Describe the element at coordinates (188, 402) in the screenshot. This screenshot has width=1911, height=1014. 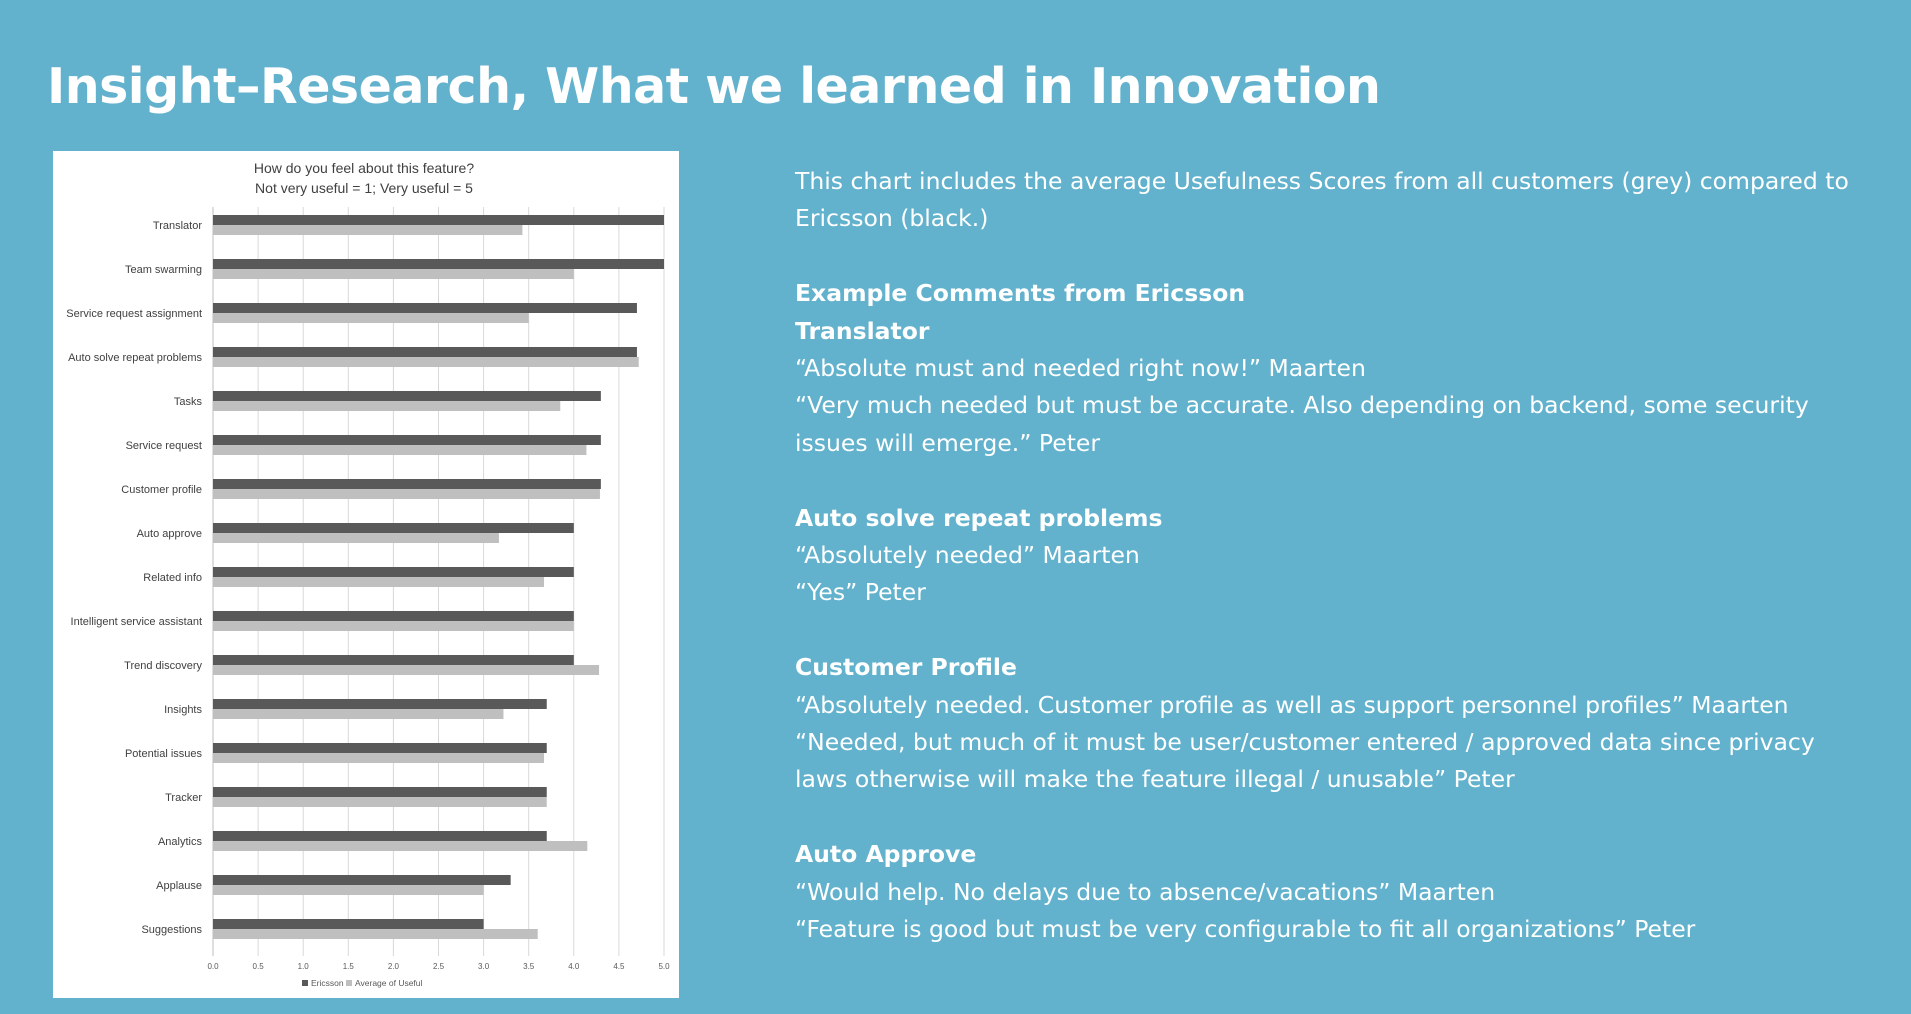
I see `category-label: Tasks` at that location.